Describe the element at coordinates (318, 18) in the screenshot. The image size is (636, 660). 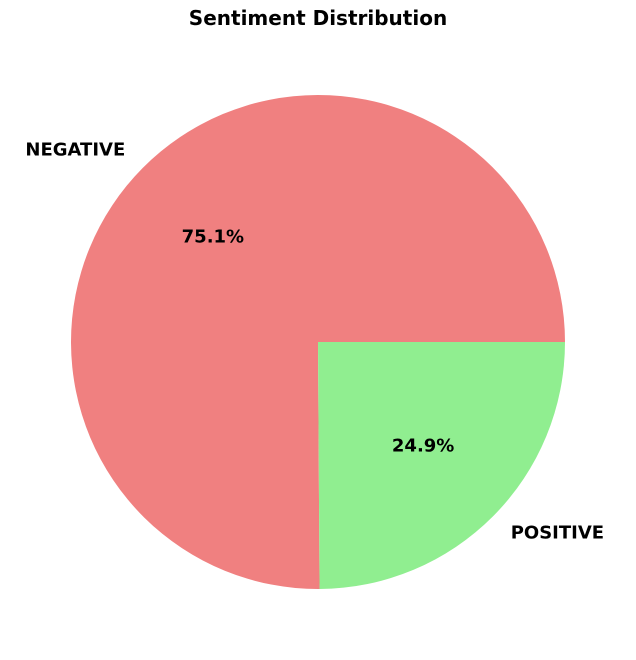
I see `chart-title: Sentiment Distribution` at that location.